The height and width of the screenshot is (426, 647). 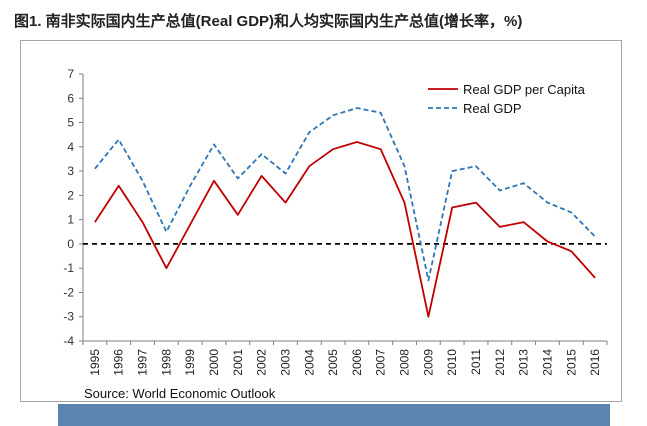 I want to click on y-tick-label: -3, so click(x=68, y=317).